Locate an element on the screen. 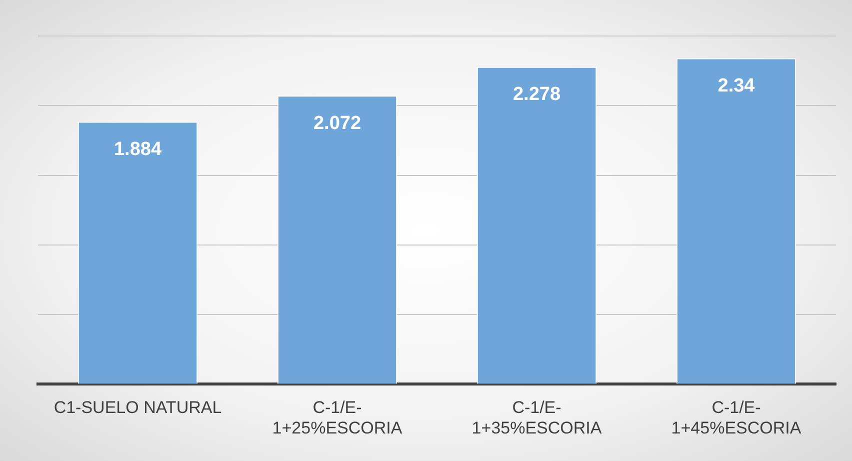 This screenshot has height=461, width=852. x-tick-label: C-1/E-1+35%ESCORIA is located at coordinates (537, 418).